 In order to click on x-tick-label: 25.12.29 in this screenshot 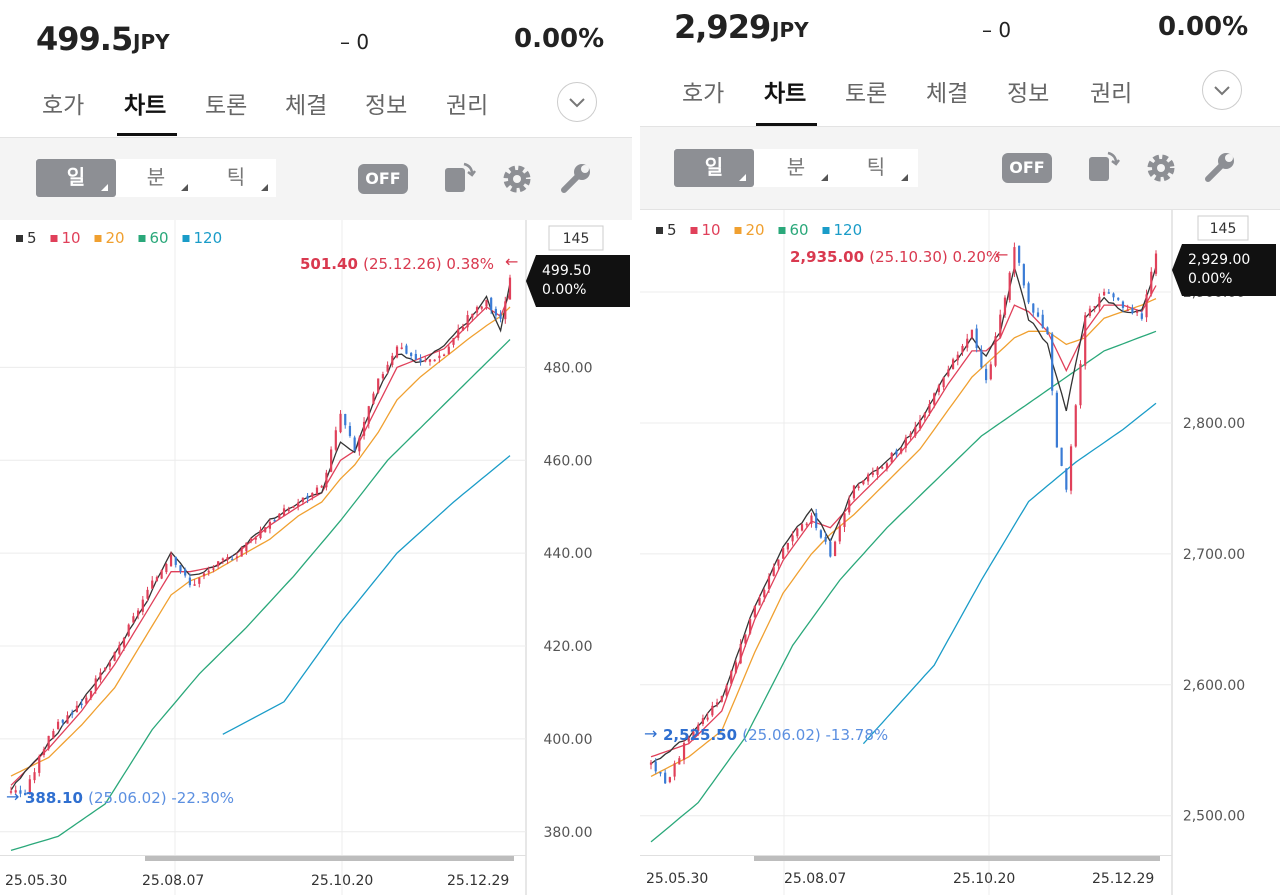, I will do `click(1123, 879)`.